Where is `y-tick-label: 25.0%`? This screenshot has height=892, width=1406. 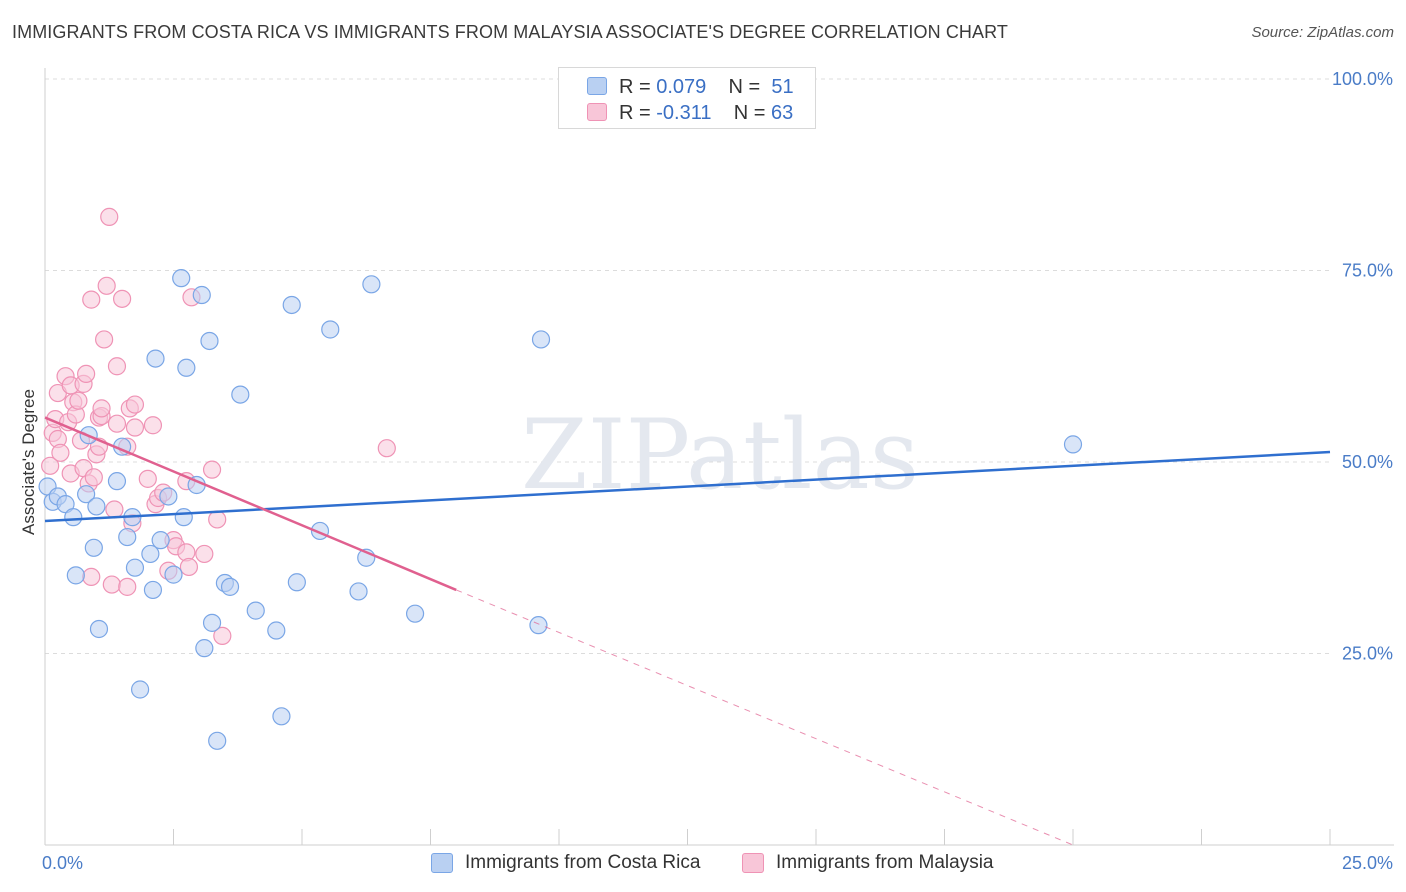
y-tick-label: 25.0% is located at coordinates (1367, 654).